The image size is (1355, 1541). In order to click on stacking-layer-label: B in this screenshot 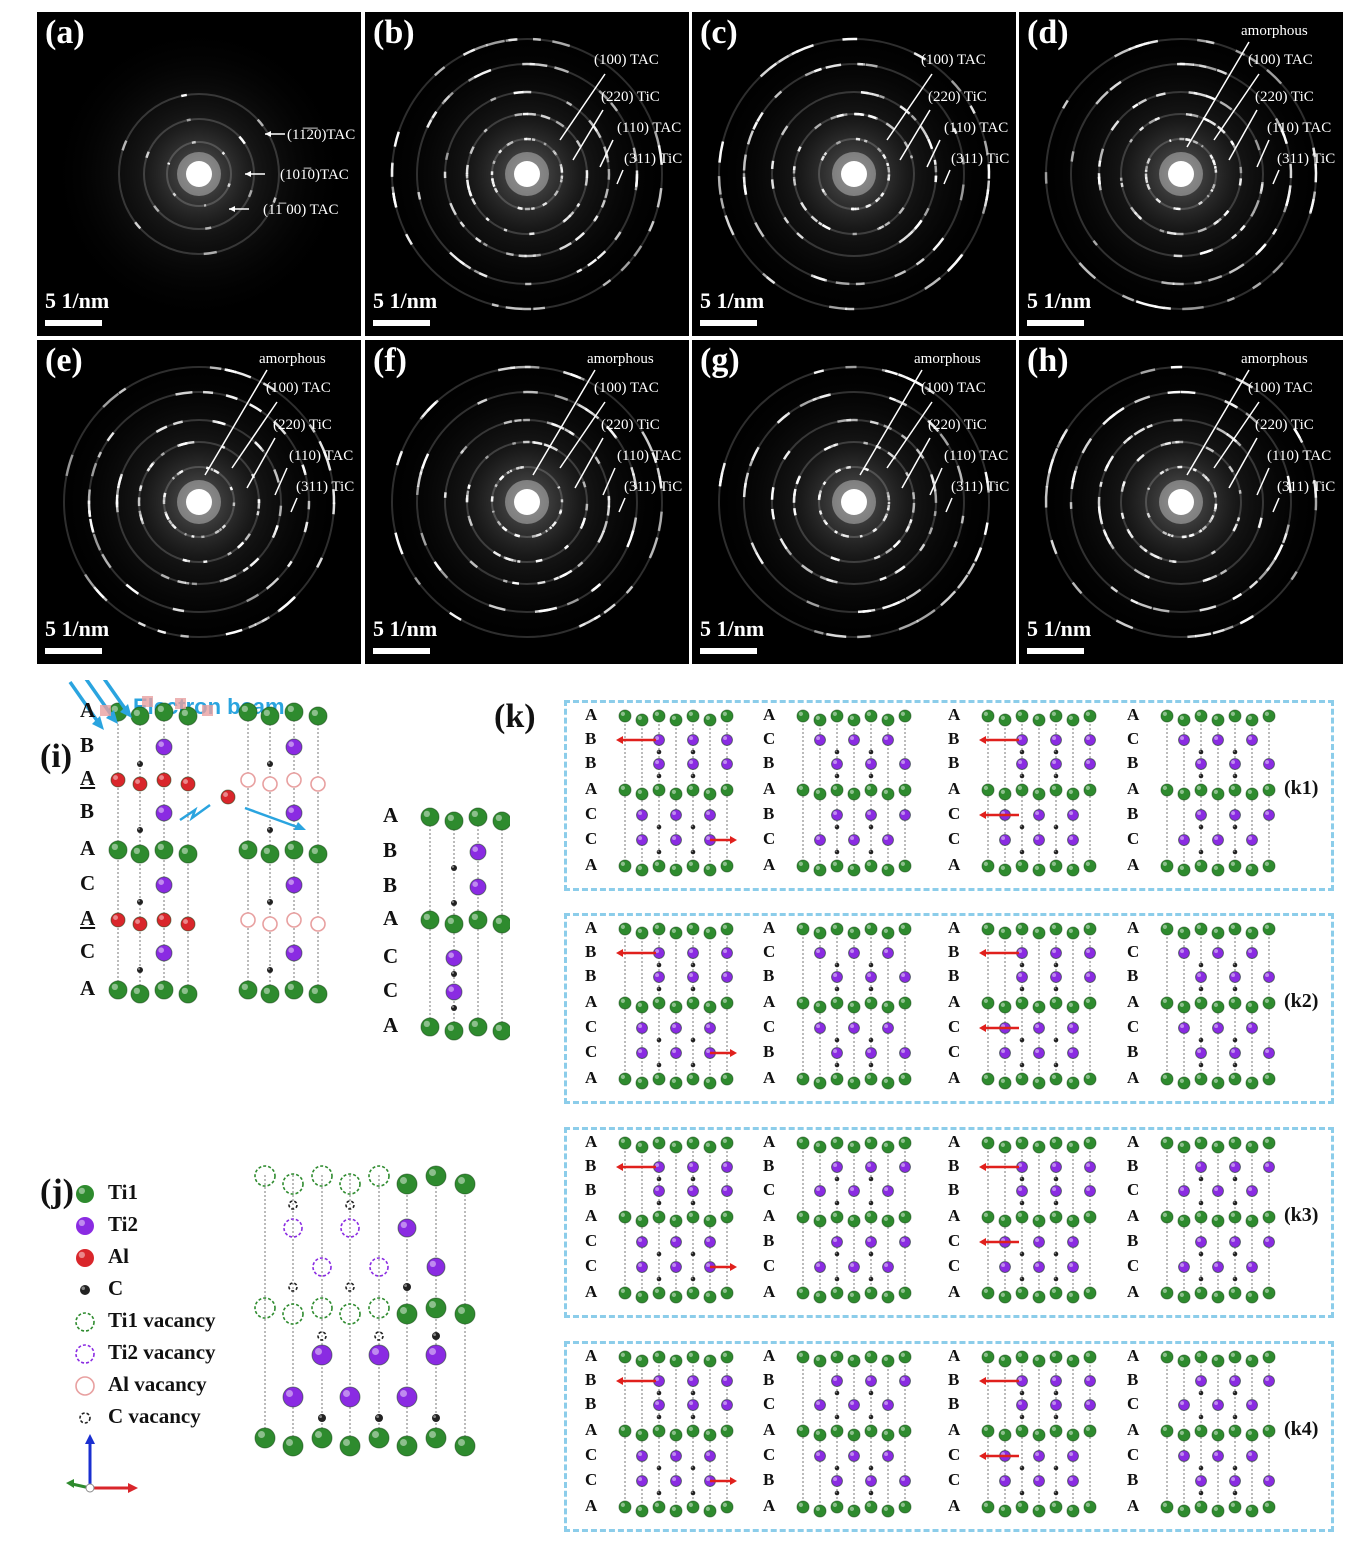, I will do `click(1133, 1479)`.